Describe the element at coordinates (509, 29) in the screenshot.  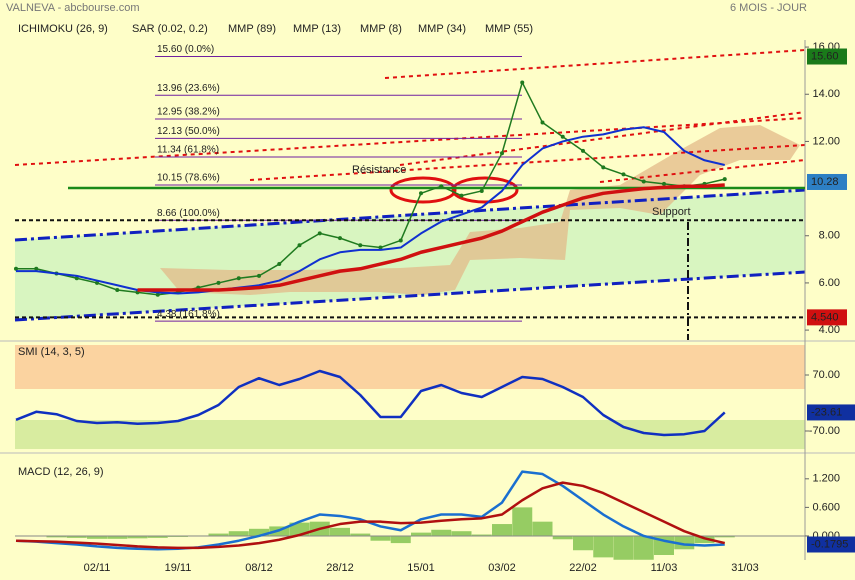
I see `legend-item: MMP (55)` at that location.